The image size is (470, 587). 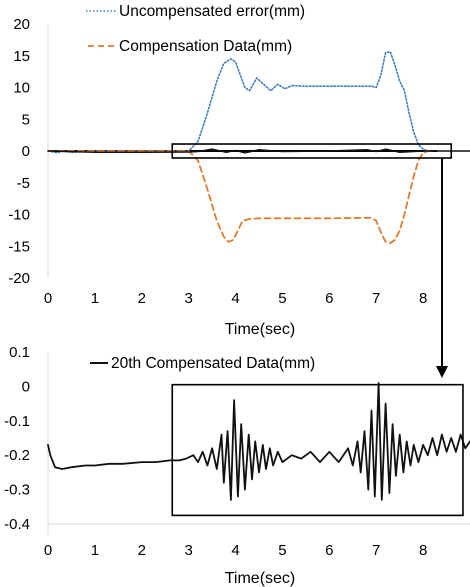 I want to click on bottom-x-tick-label: 0, so click(x=48, y=550).